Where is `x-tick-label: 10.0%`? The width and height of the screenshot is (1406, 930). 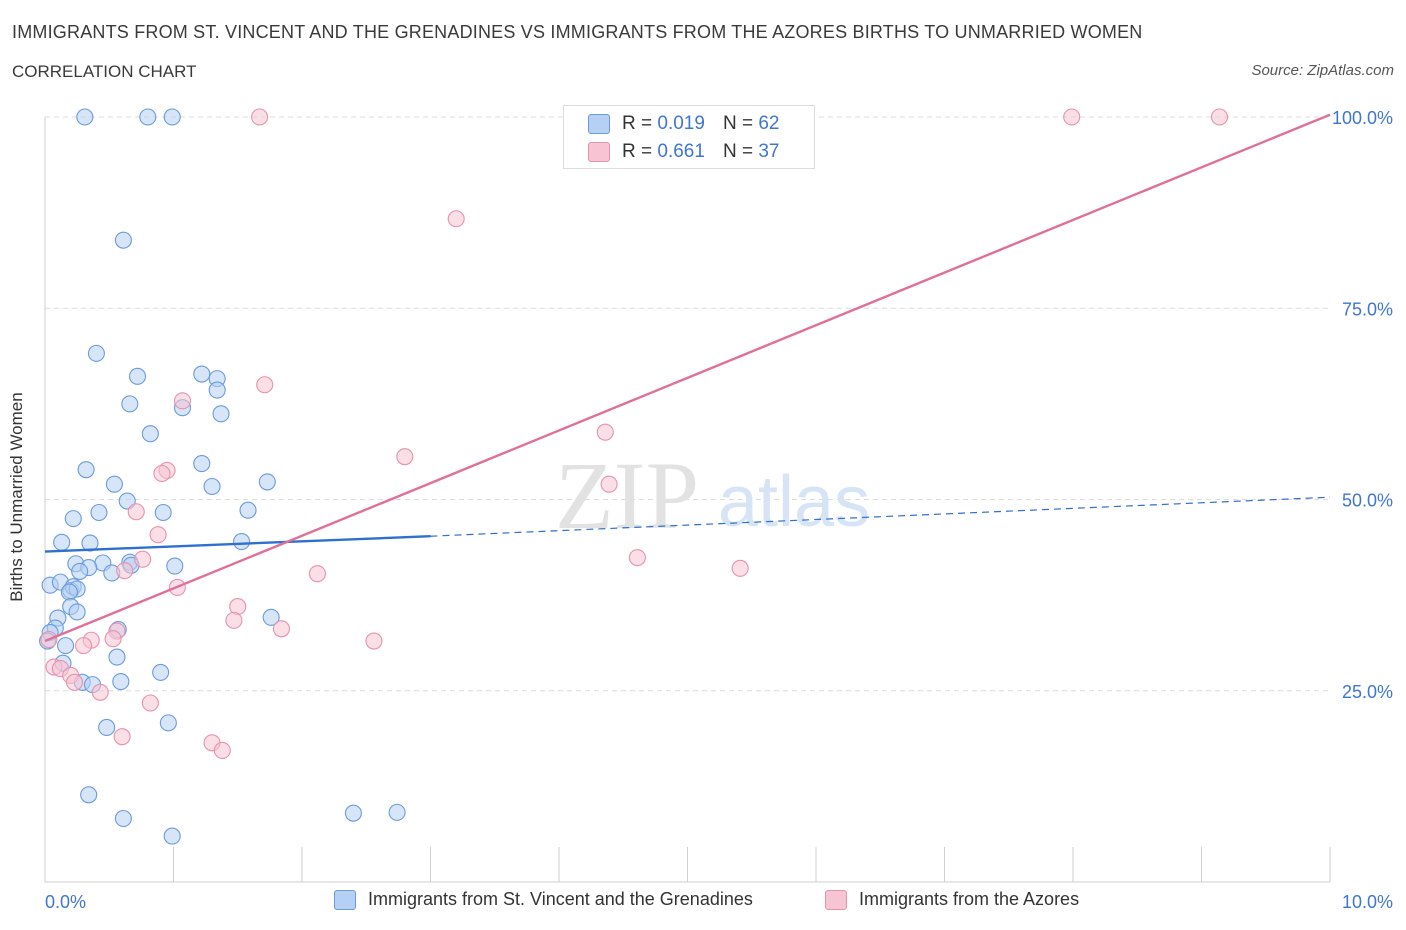 x-tick-label: 10.0% is located at coordinates (1367, 902).